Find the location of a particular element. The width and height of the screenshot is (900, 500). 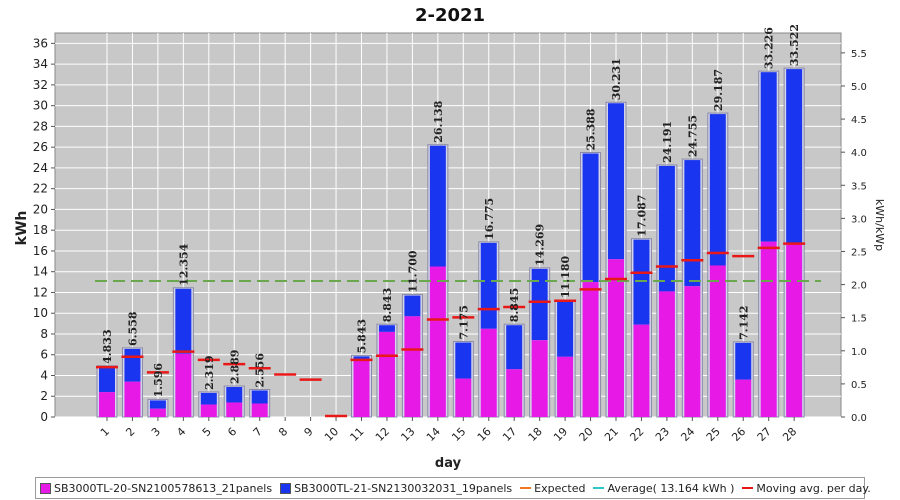

y2-tick-label: 3.5 is located at coordinates (859, 186).